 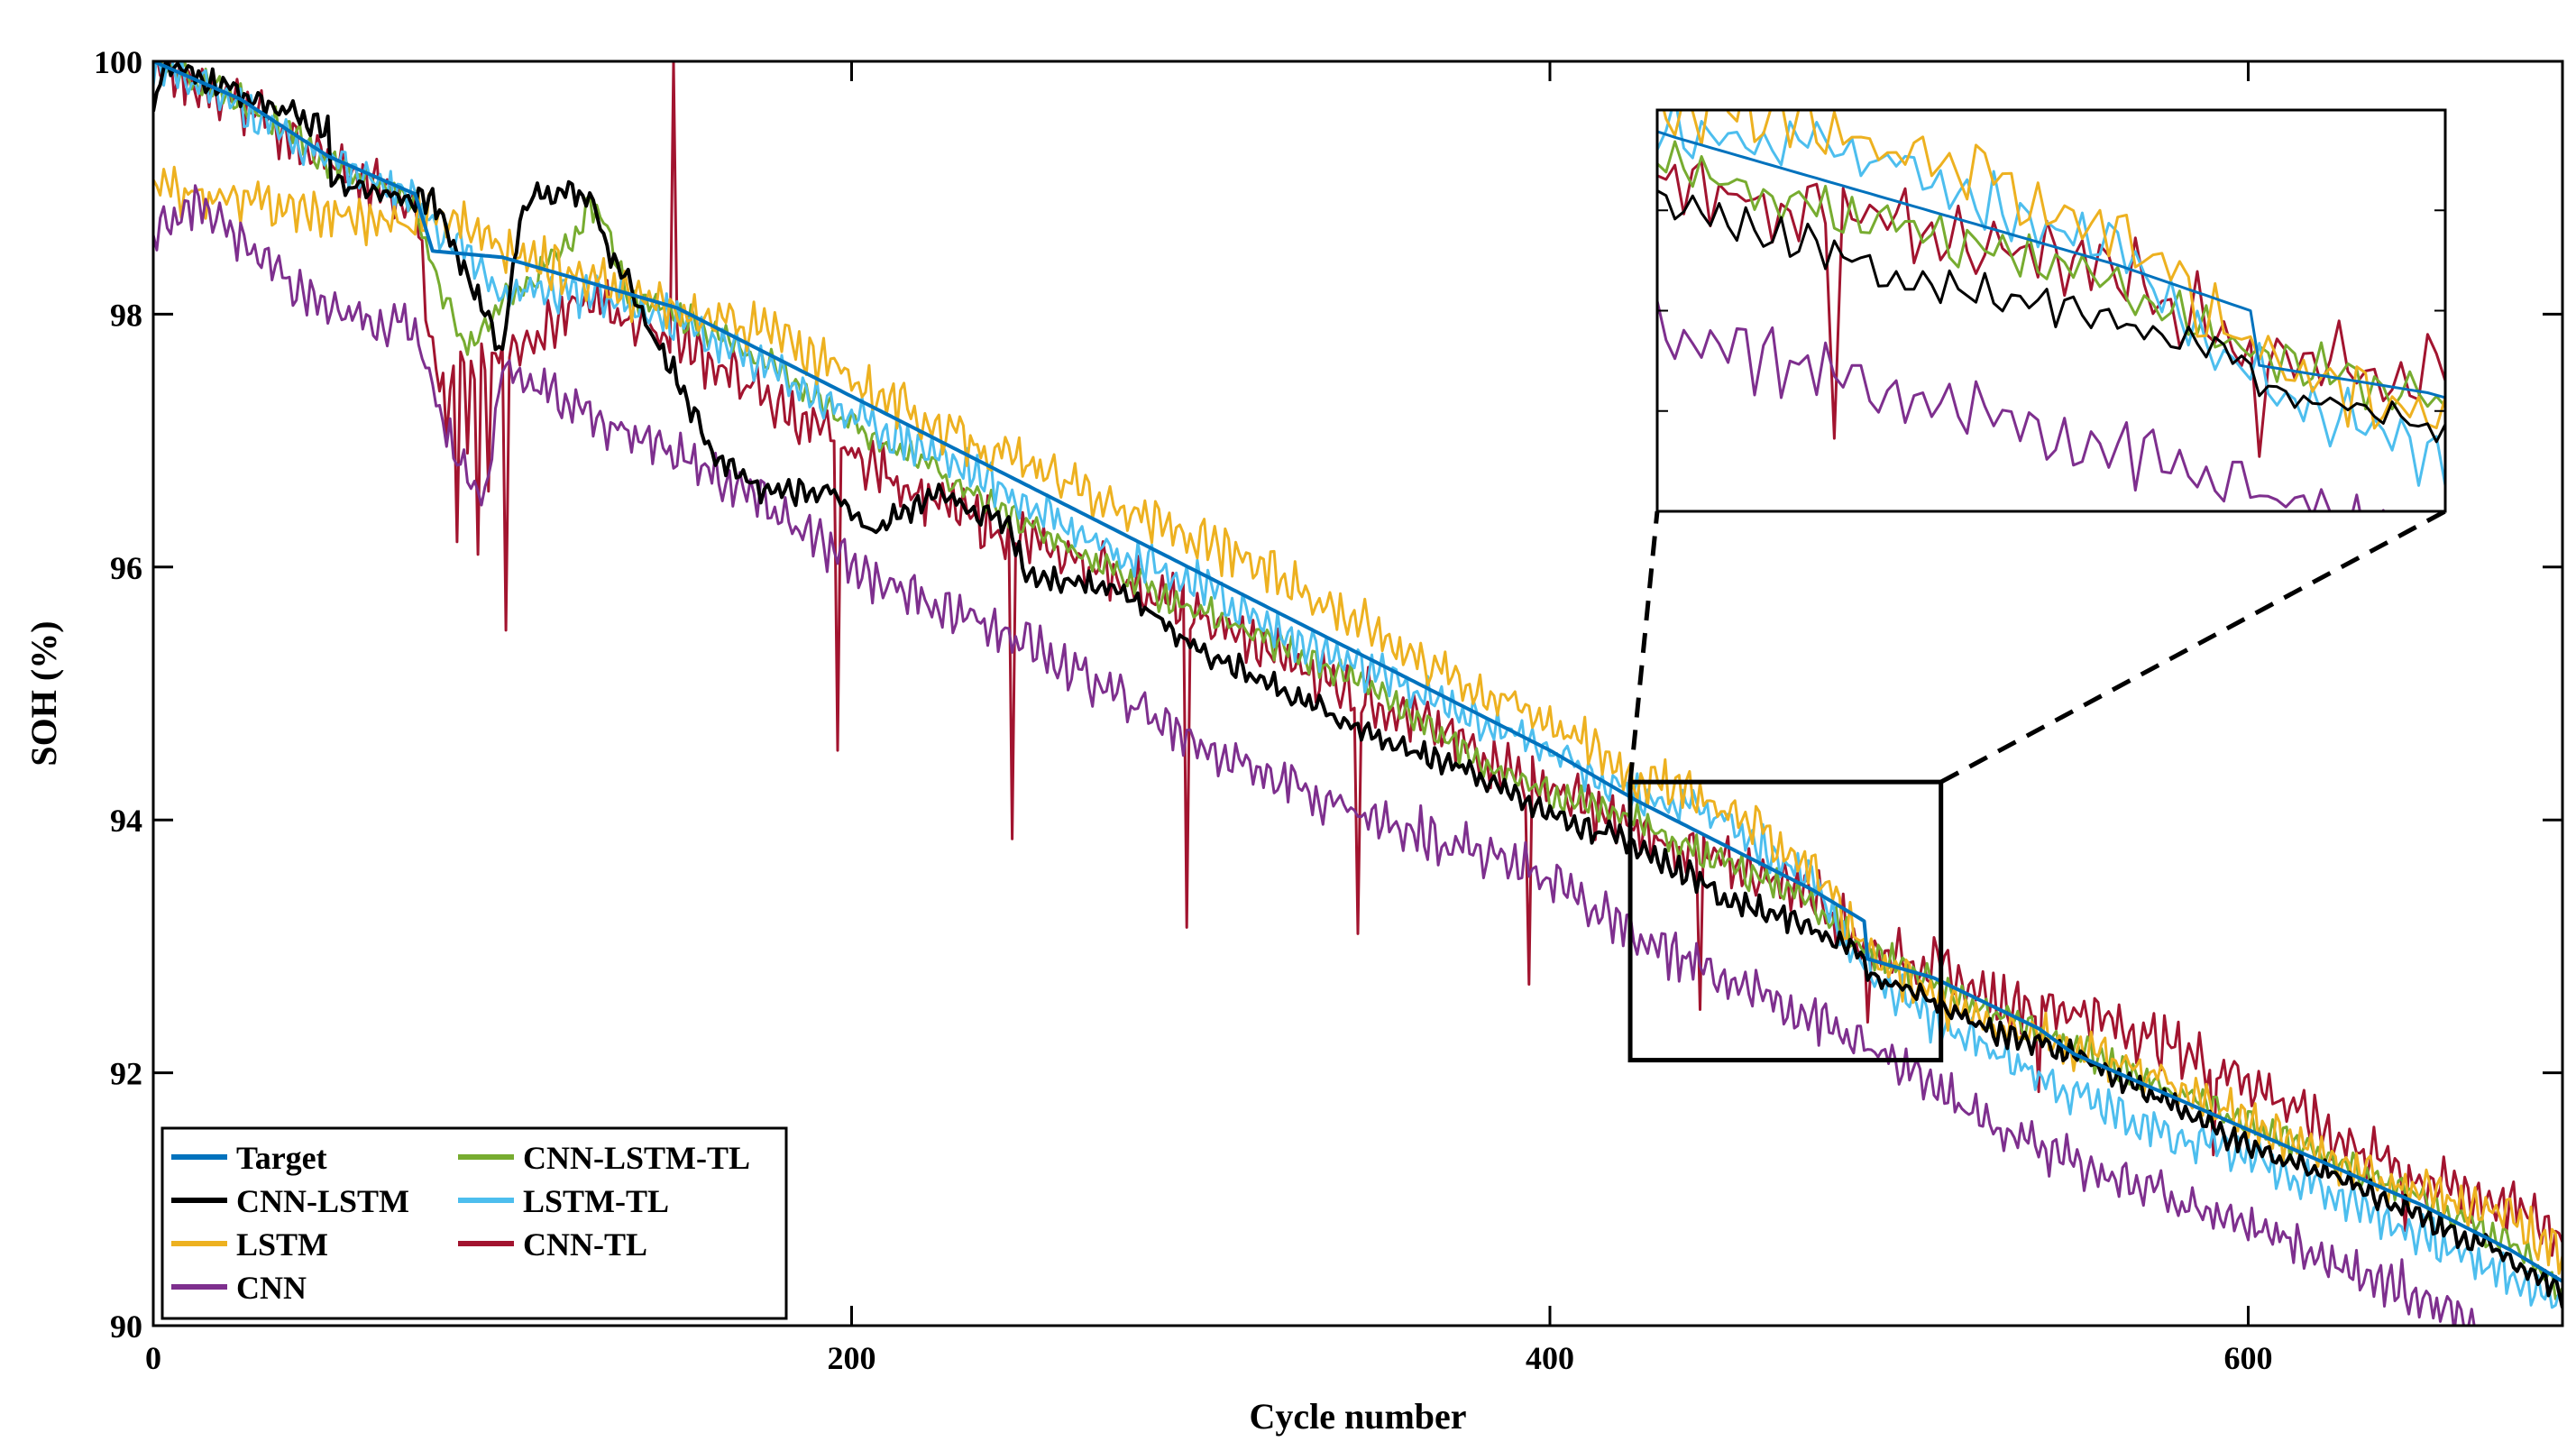 What do you see at coordinates (281, 1158) in the screenshot?
I see `legend-label-target: Target` at bounding box center [281, 1158].